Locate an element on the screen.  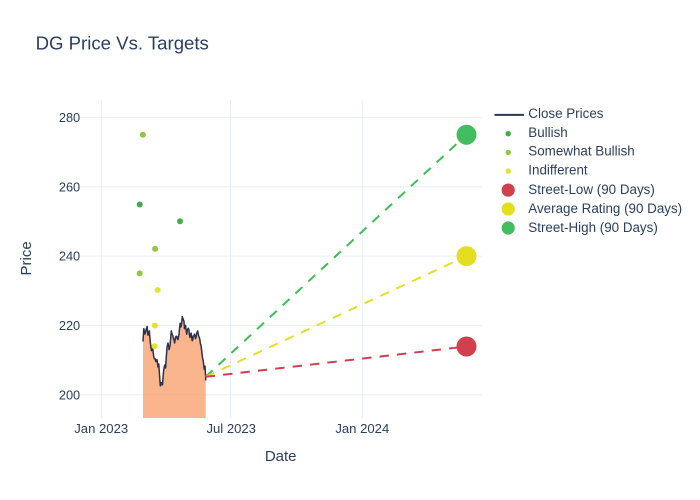
svg-text: 200 is located at coordinates (69, 394).